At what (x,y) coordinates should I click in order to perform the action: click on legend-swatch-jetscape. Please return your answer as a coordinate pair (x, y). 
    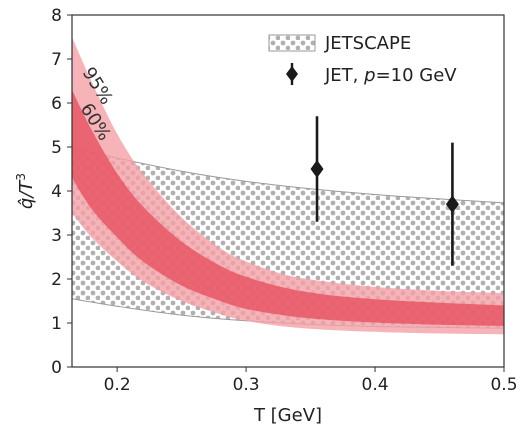
    Looking at the image, I should click on (292, 43).